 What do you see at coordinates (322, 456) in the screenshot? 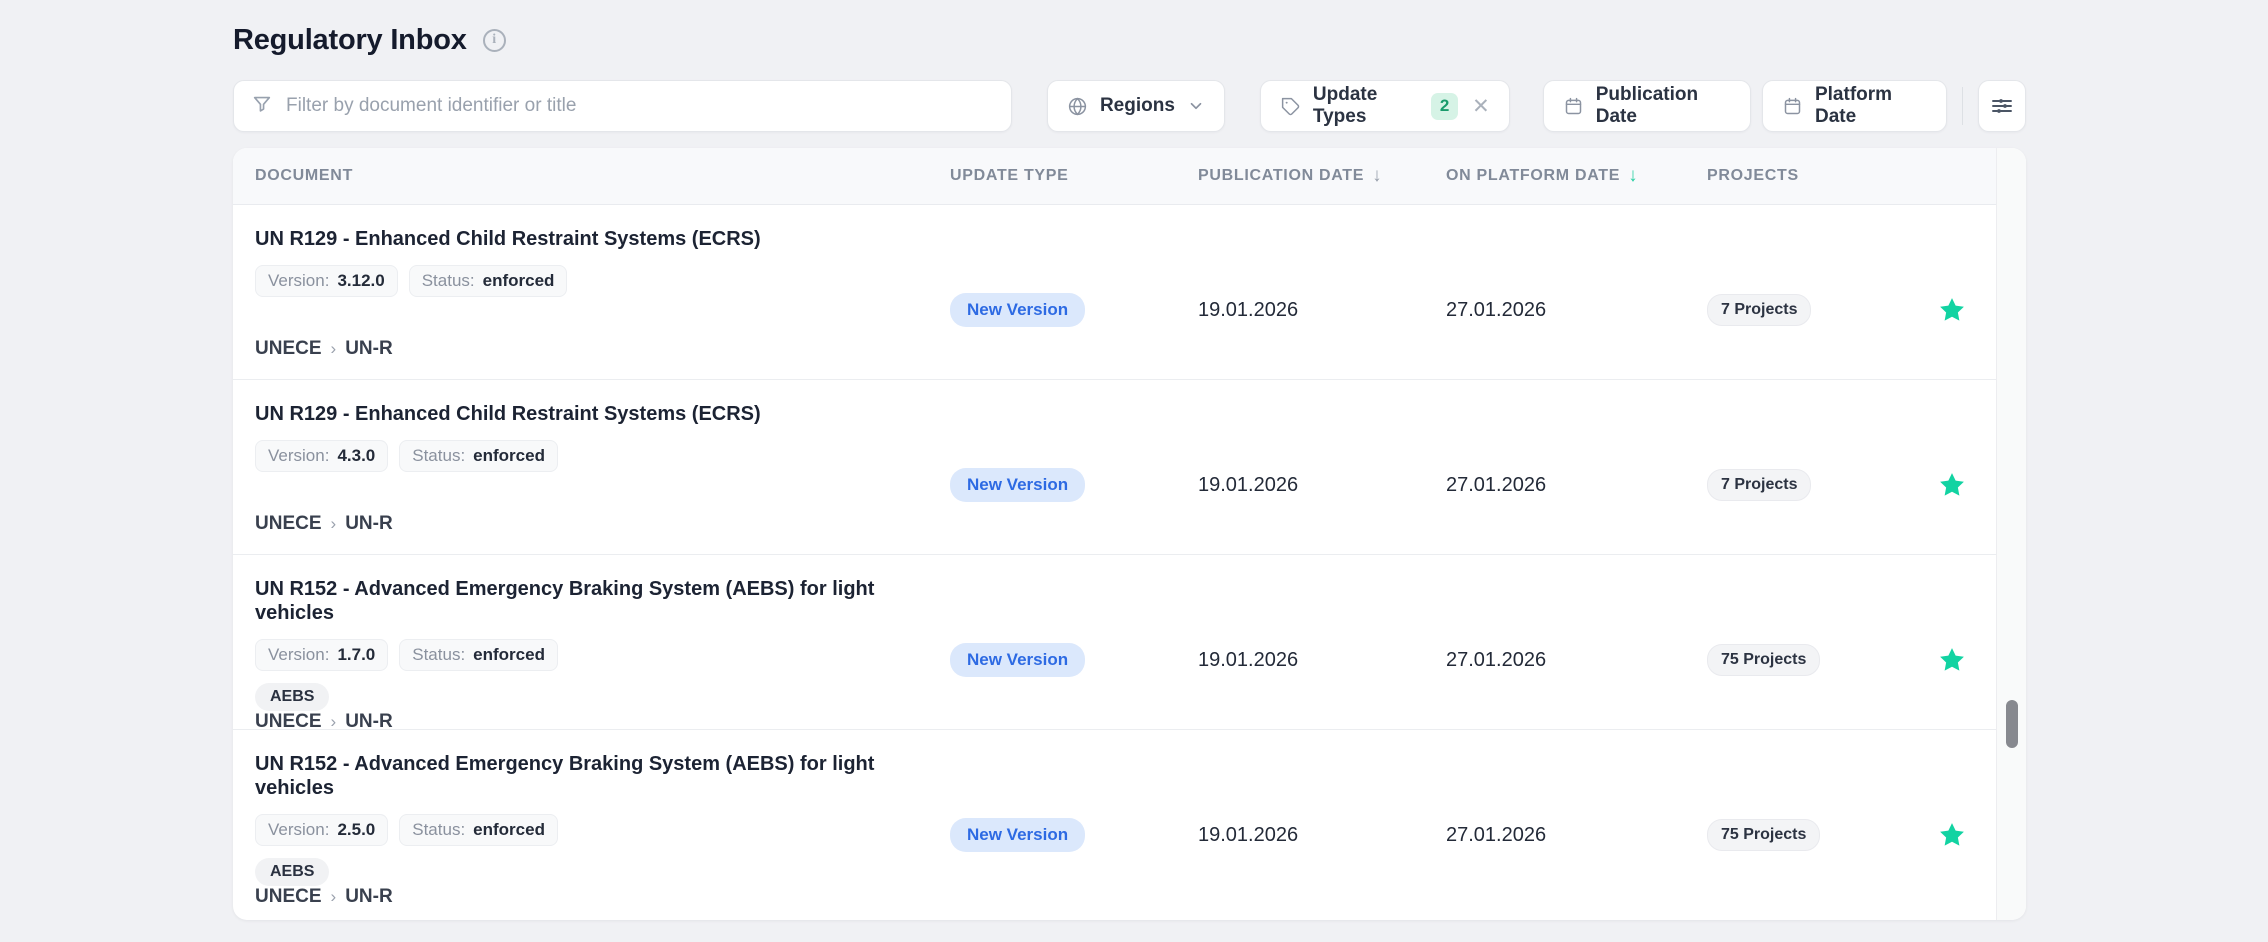
I see `version-badge: Version: 4.3.0` at bounding box center [322, 456].